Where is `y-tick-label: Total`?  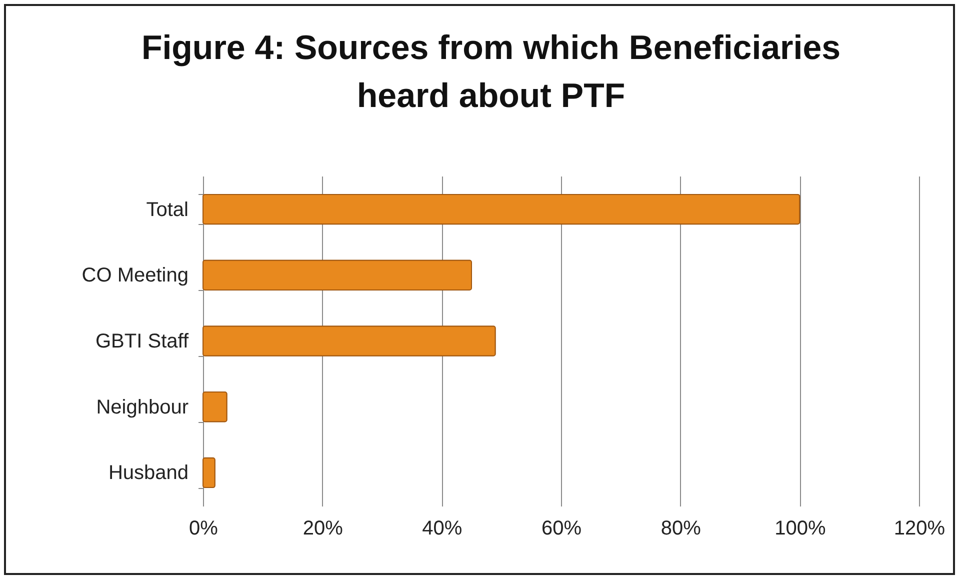 y-tick-label: Total is located at coordinates (167, 209).